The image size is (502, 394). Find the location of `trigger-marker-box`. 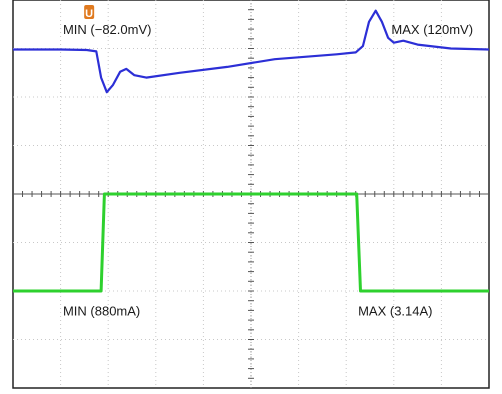

trigger-marker-box is located at coordinates (89, 12).